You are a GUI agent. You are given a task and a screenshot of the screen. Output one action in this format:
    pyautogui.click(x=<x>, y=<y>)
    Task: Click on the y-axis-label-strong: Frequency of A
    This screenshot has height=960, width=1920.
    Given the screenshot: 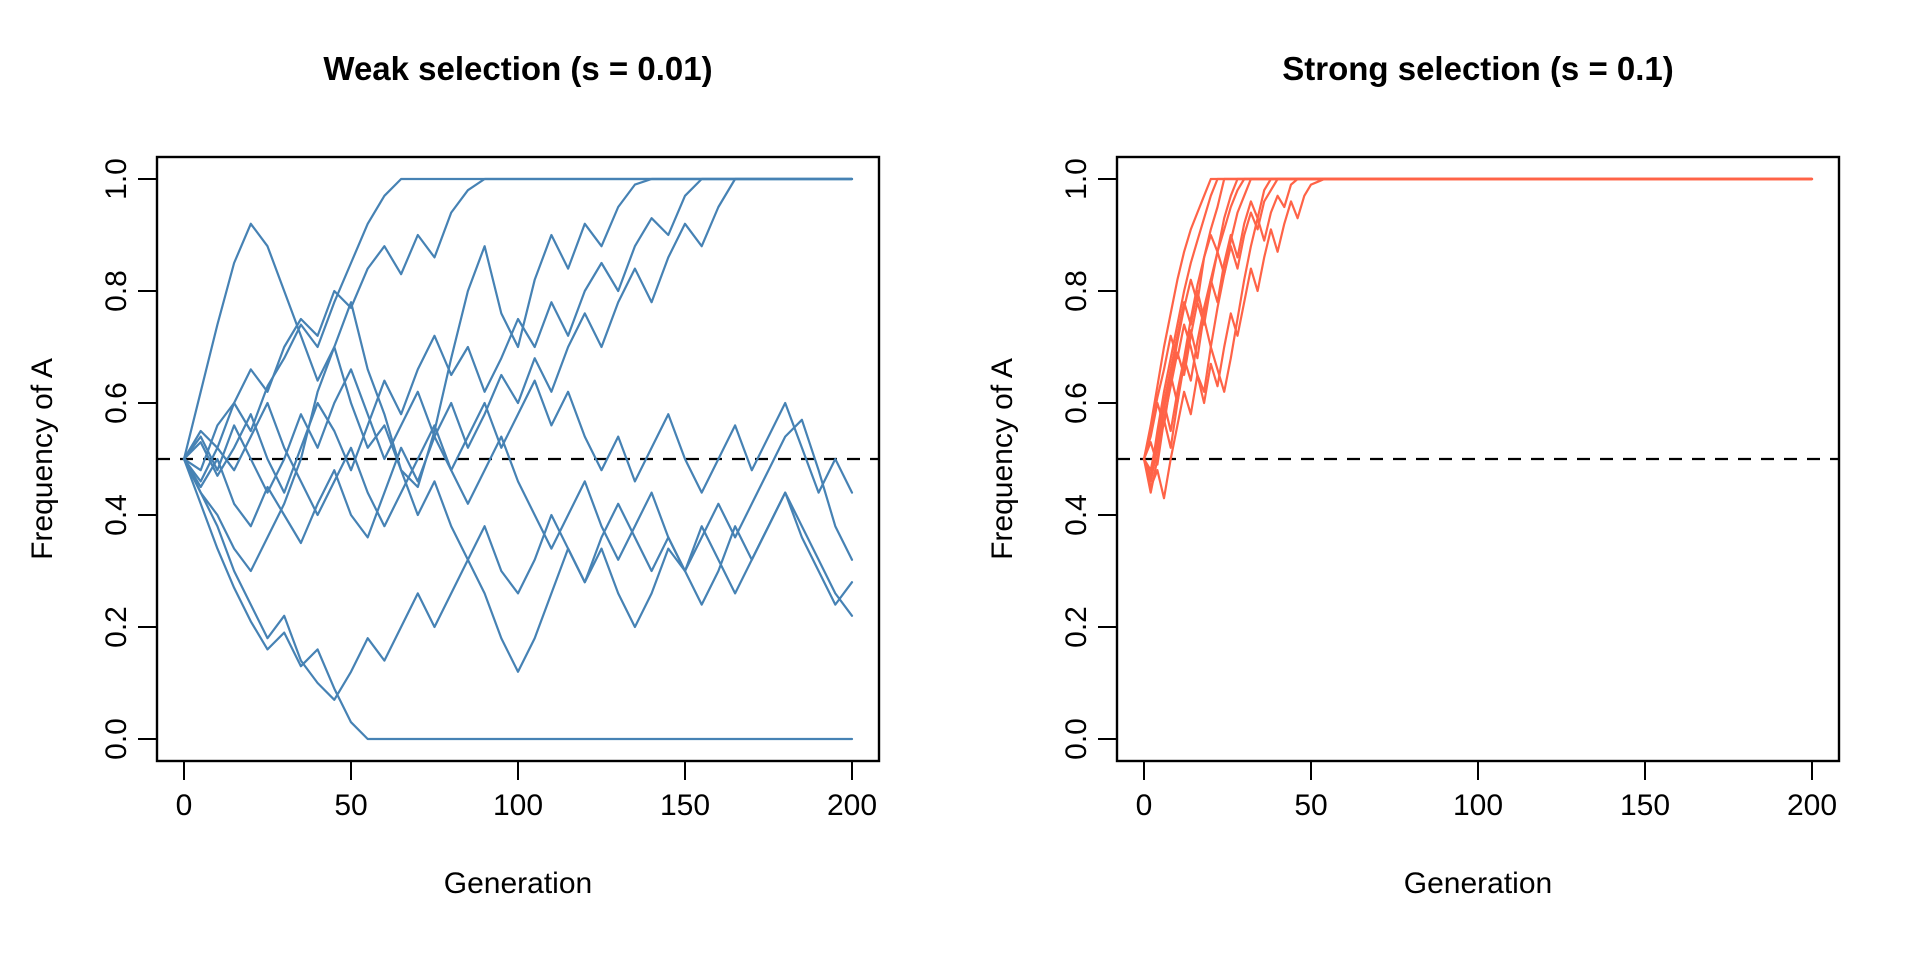 What is the action you would take?
    pyautogui.click(x=1002, y=459)
    